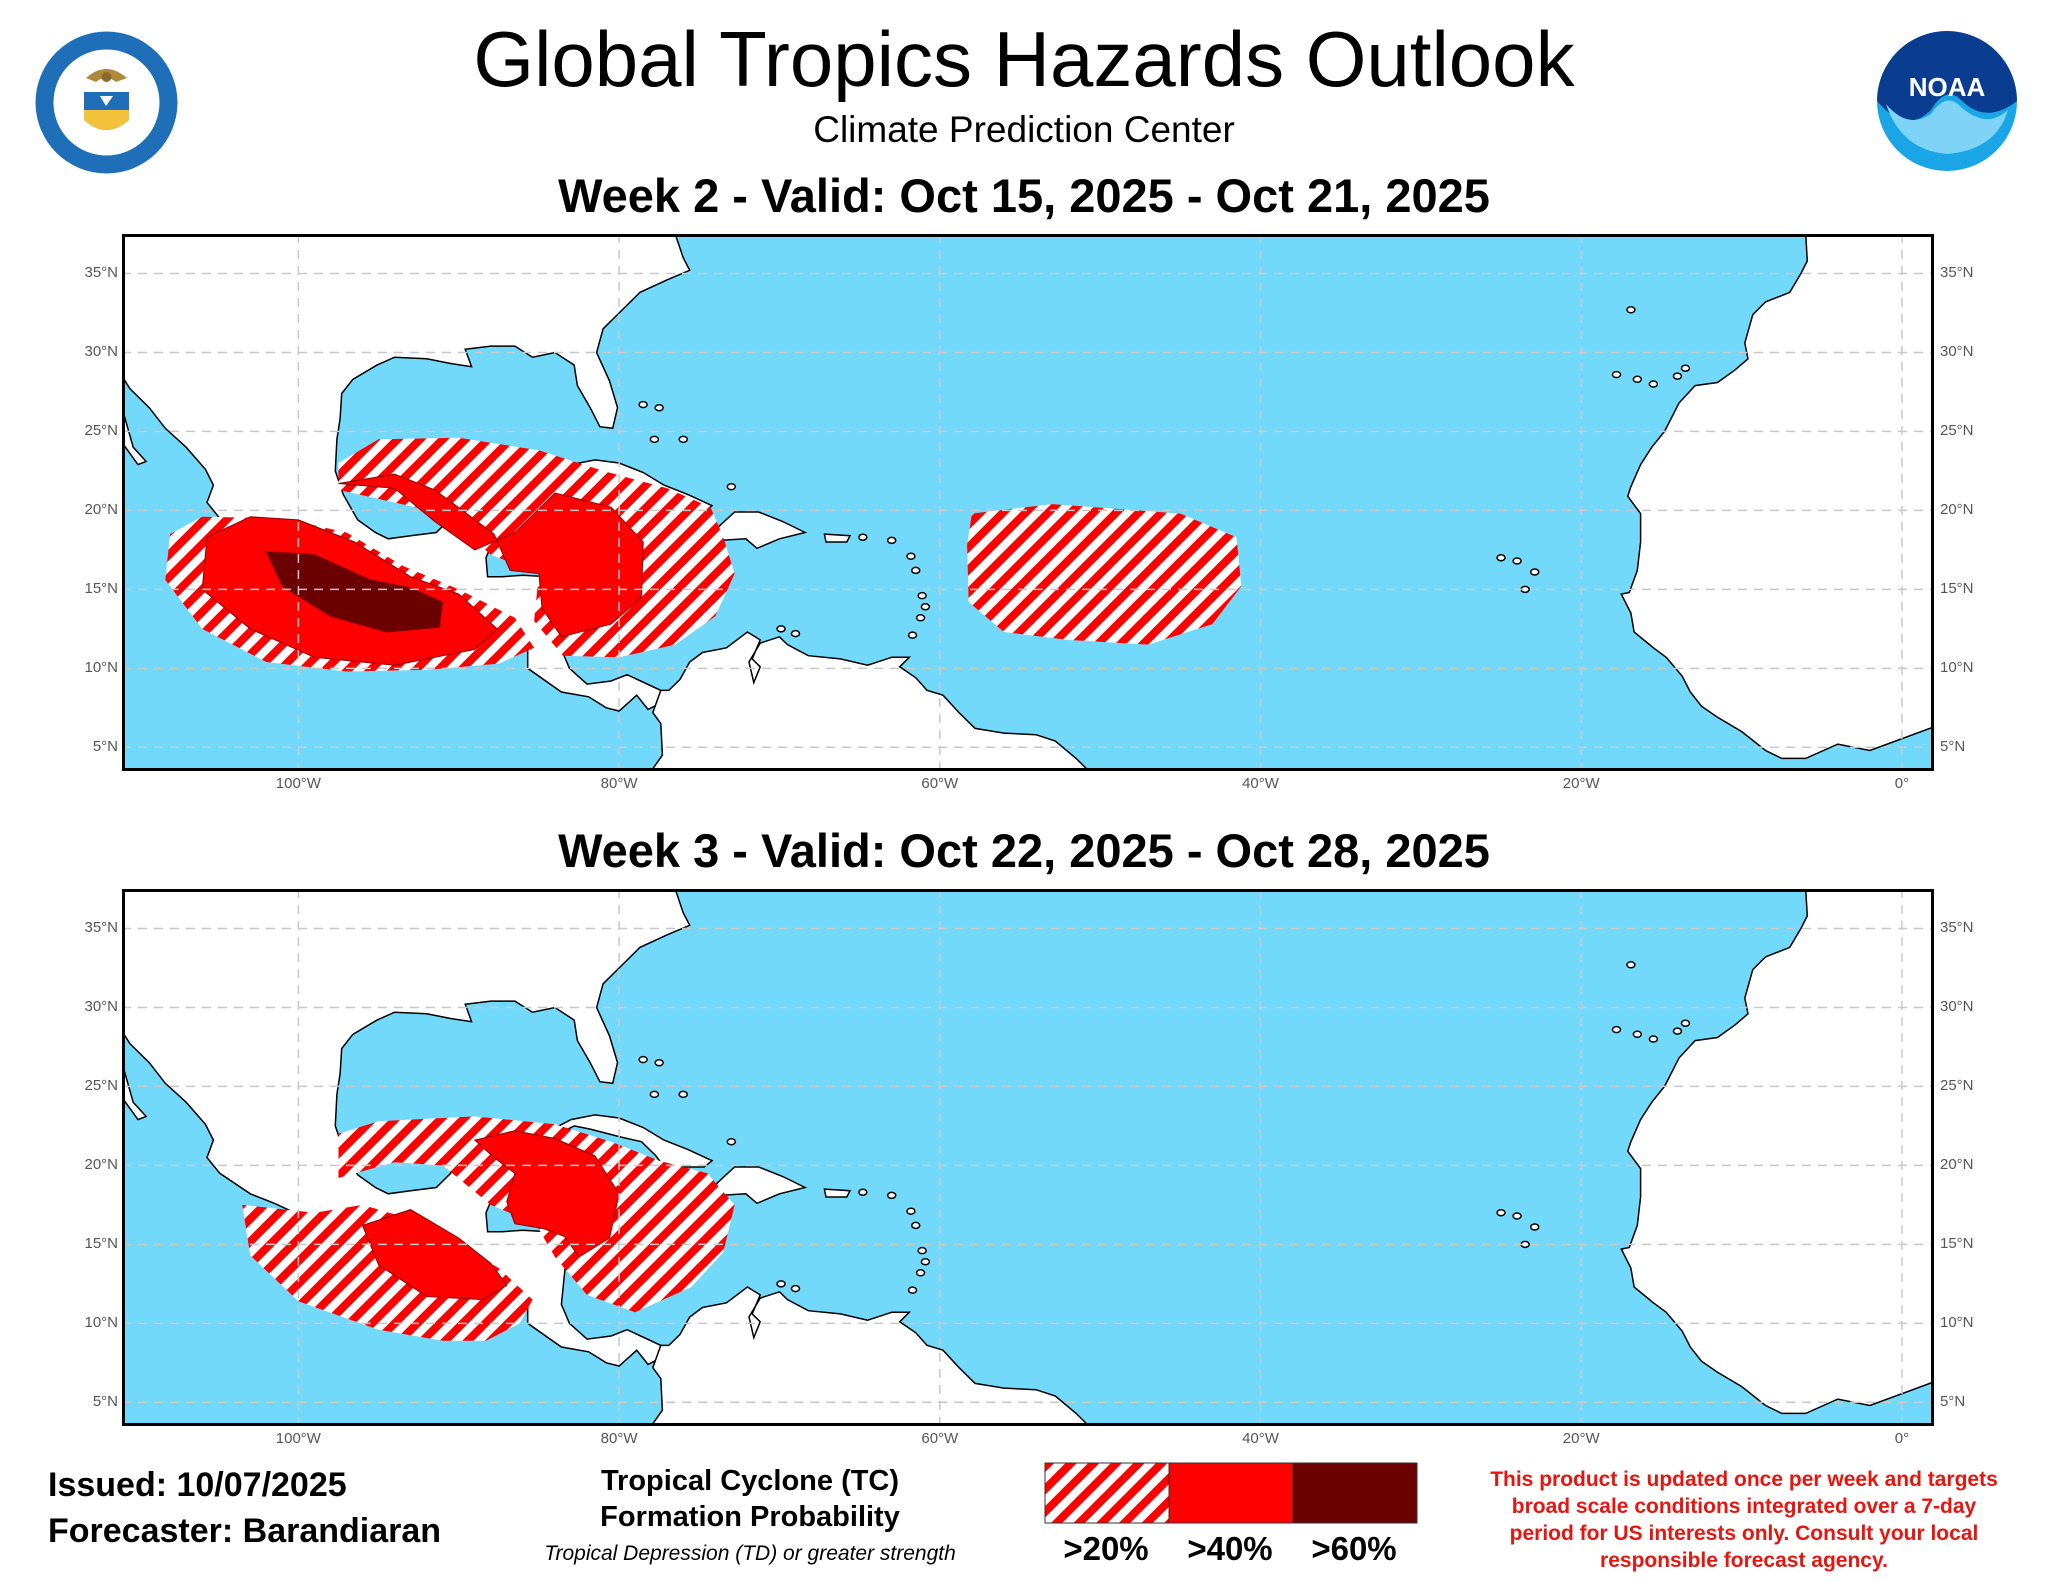 The image size is (2048, 1583). I want to click on lon-tick-label: 60°W, so click(940, 1438).